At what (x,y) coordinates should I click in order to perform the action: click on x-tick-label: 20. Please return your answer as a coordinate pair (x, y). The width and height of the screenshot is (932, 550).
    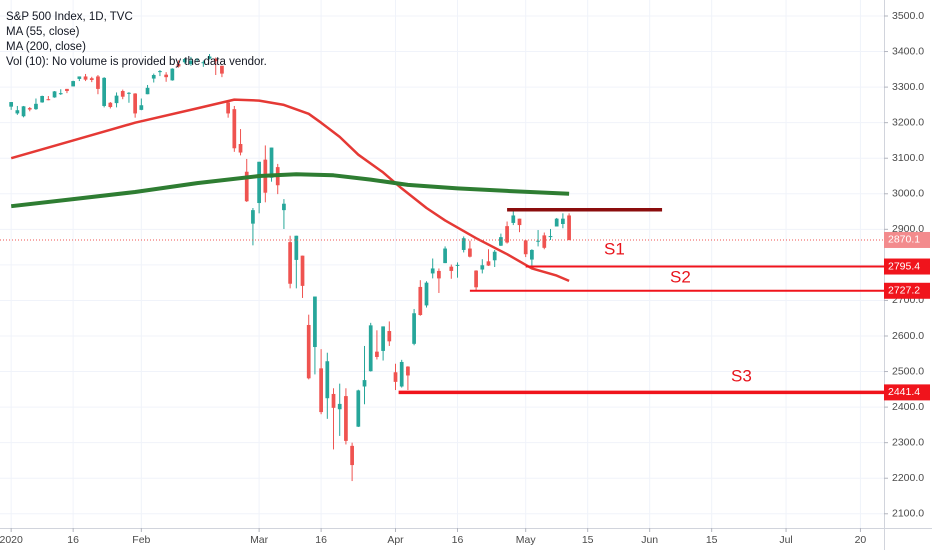
    Looking at the image, I should click on (861, 540).